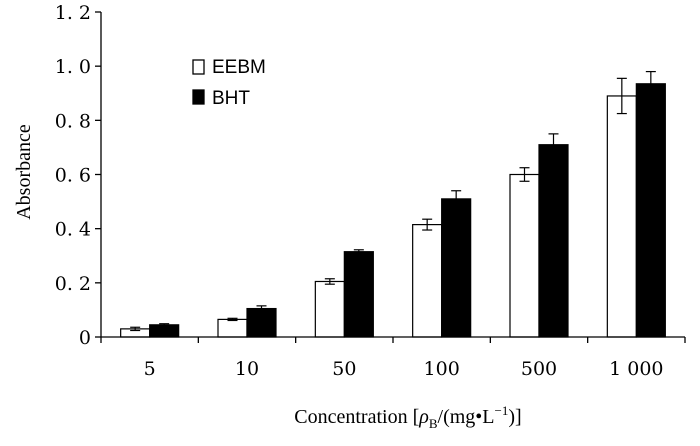  Describe the element at coordinates (73, 67) in the screenshot. I see `y-tick-label: 1. 0` at that location.